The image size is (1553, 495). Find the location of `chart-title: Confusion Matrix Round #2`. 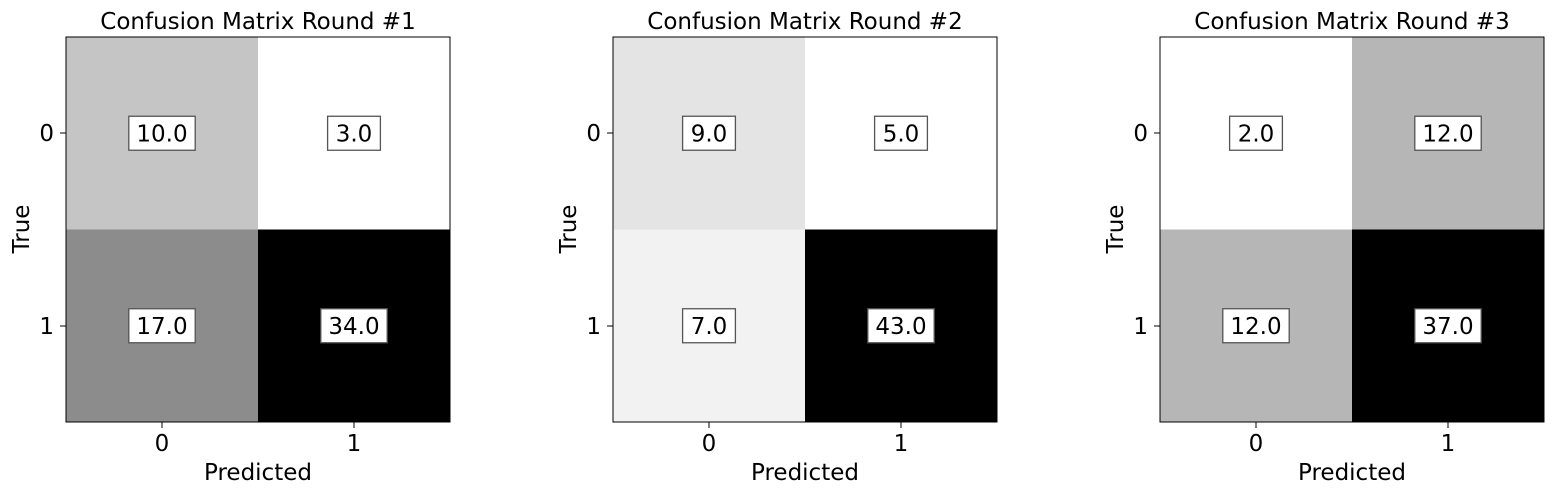

chart-title: Confusion Matrix Round #2 is located at coordinates (804, 22).